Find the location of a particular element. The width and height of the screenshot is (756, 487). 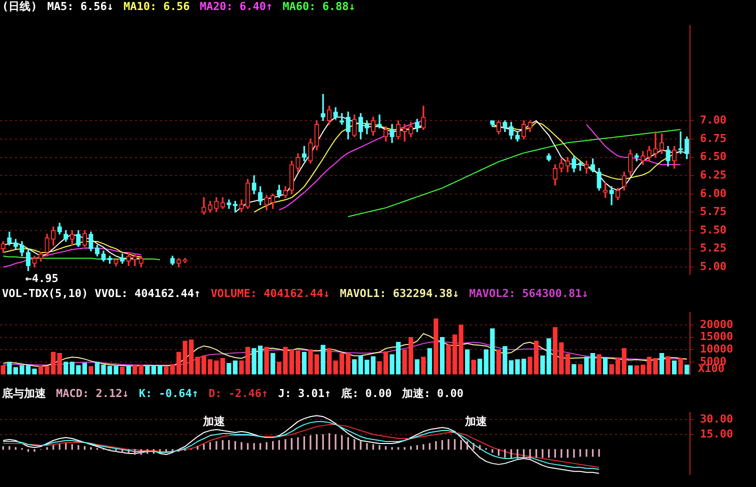

y-tick-label: 6.25 is located at coordinates (713, 175).